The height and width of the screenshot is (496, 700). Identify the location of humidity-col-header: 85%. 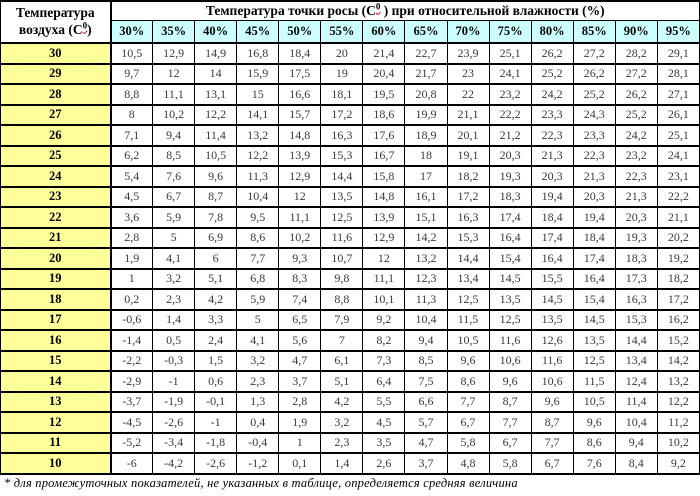
(594, 32).